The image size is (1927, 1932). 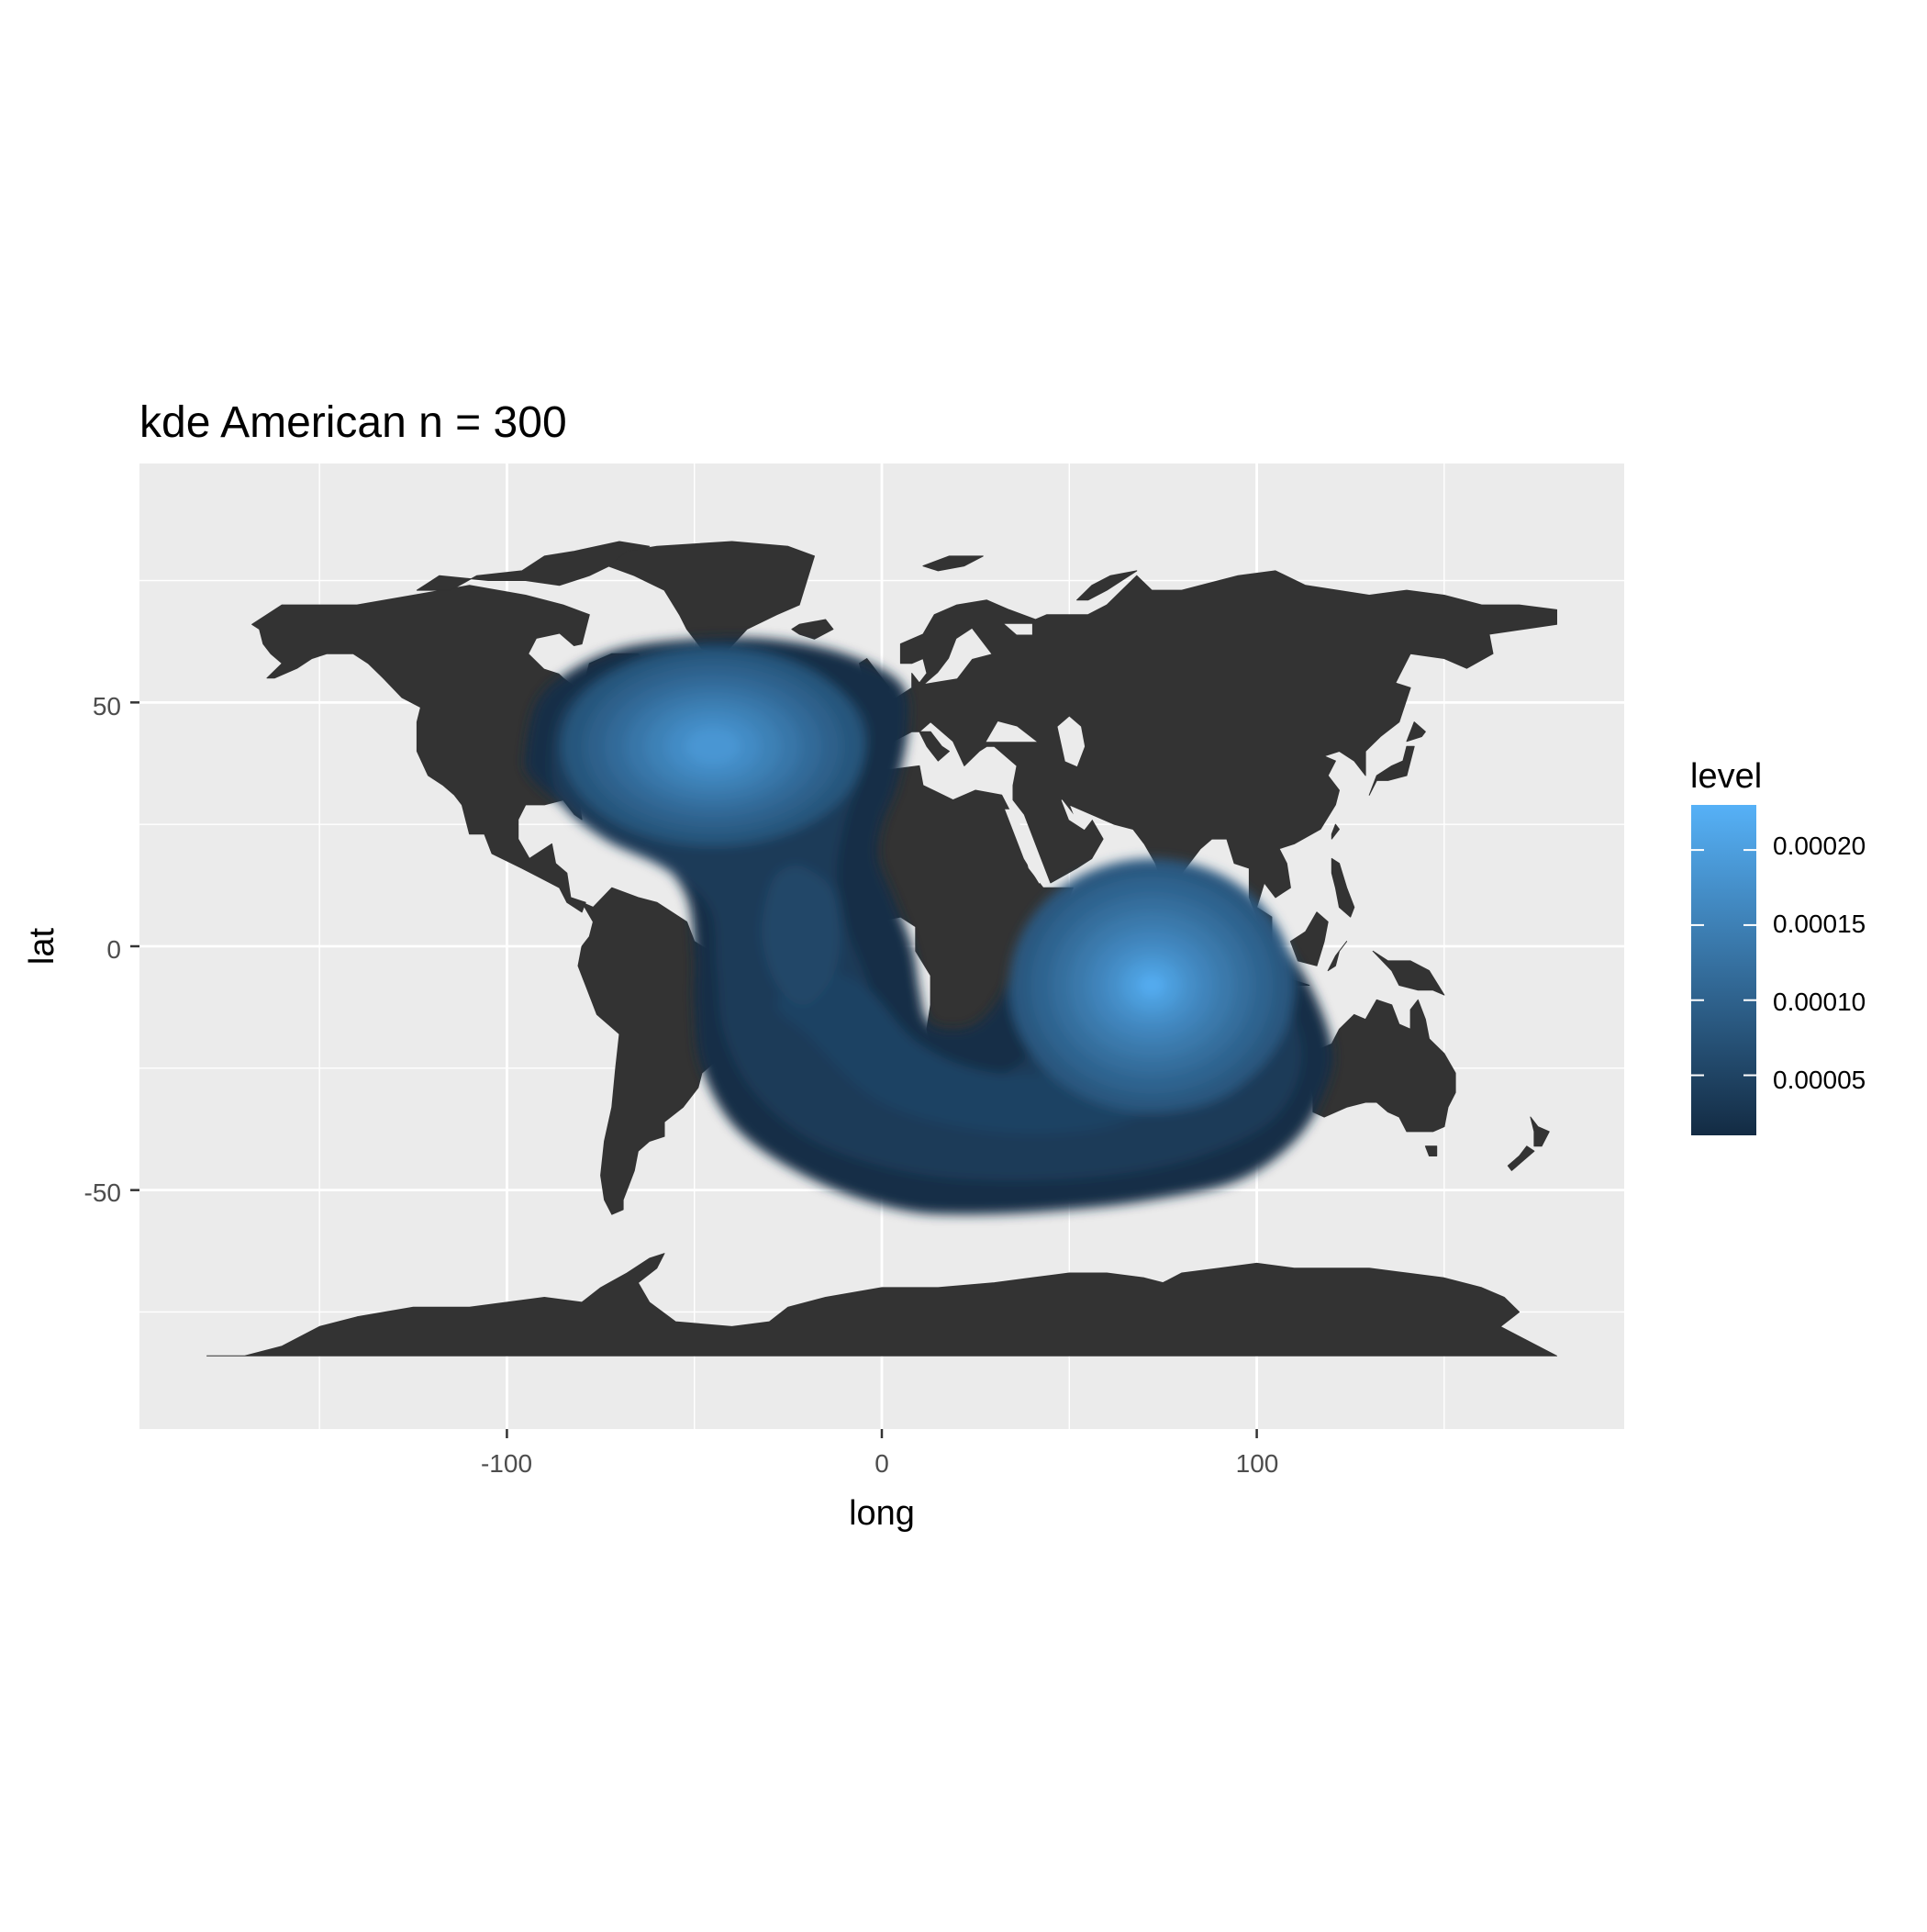 What do you see at coordinates (1077, 815) in the screenshot?
I see `water-persian-gulf` at bounding box center [1077, 815].